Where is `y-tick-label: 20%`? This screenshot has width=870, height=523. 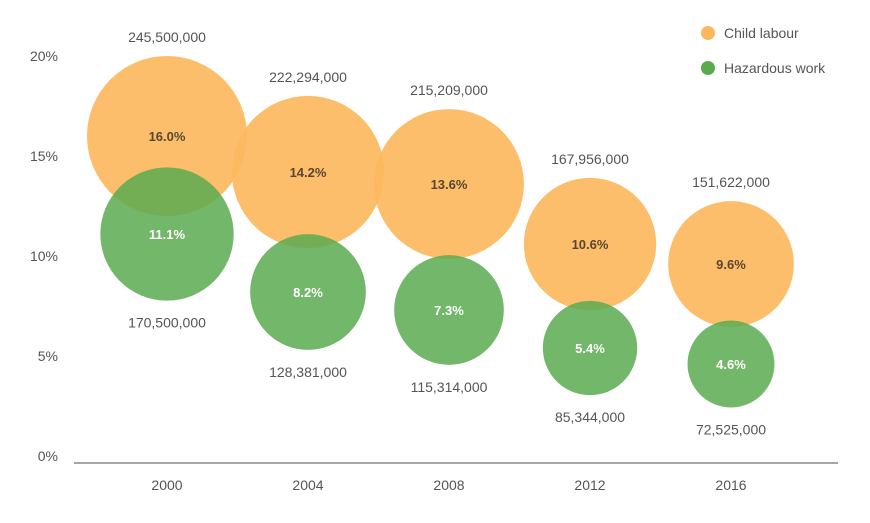
y-tick-label: 20% is located at coordinates (44, 56).